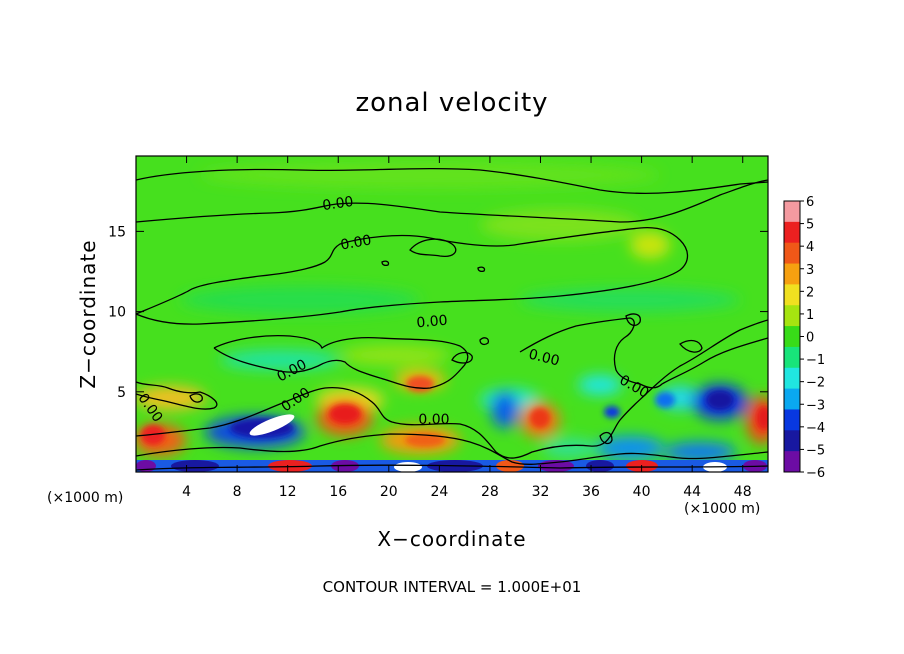 The height and width of the screenshot is (654, 904). What do you see at coordinates (452, 587) in the screenshot?
I see `contour-interval-note: CONTOUR INTERVAL = 1.000E+01` at bounding box center [452, 587].